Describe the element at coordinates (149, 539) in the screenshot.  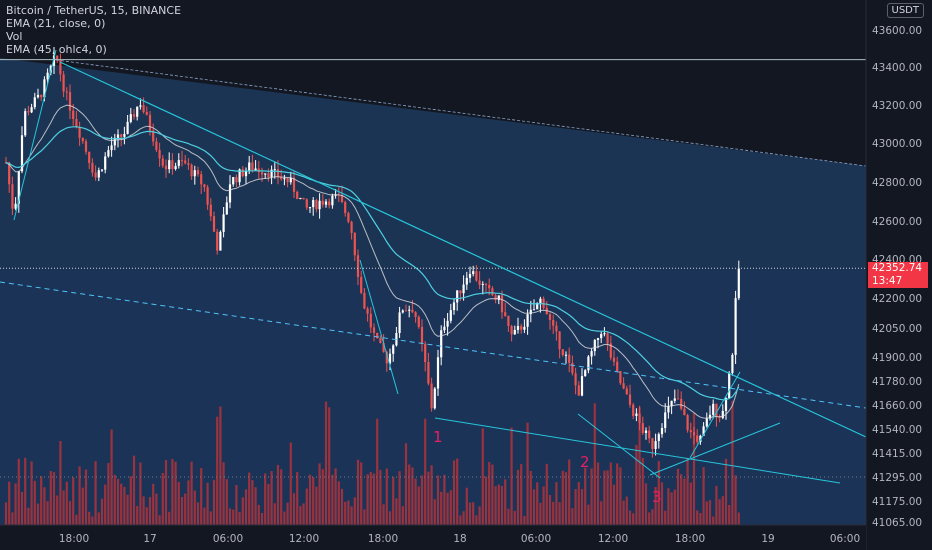
I see `time-tick-label: 17` at that location.